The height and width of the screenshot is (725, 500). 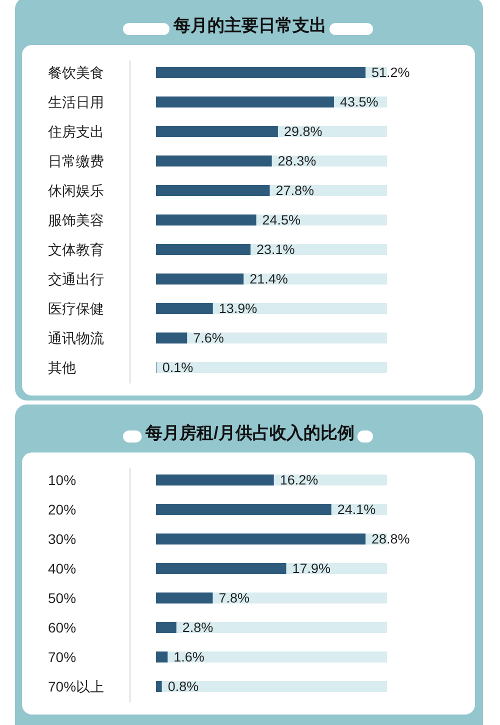 I want to click on title: 每月房租/月供占收入的比例, so click(x=250, y=433).